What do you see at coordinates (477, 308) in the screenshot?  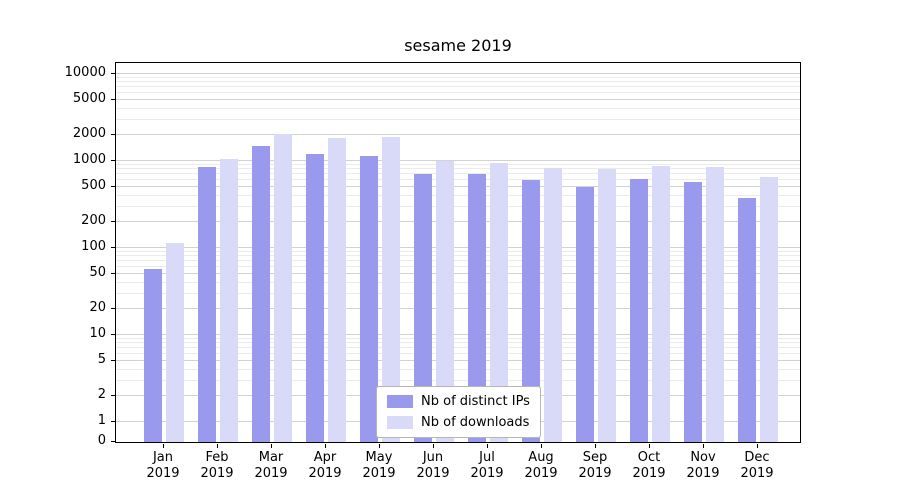 I see `bar-distinct-ips-jul` at bounding box center [477, 308].